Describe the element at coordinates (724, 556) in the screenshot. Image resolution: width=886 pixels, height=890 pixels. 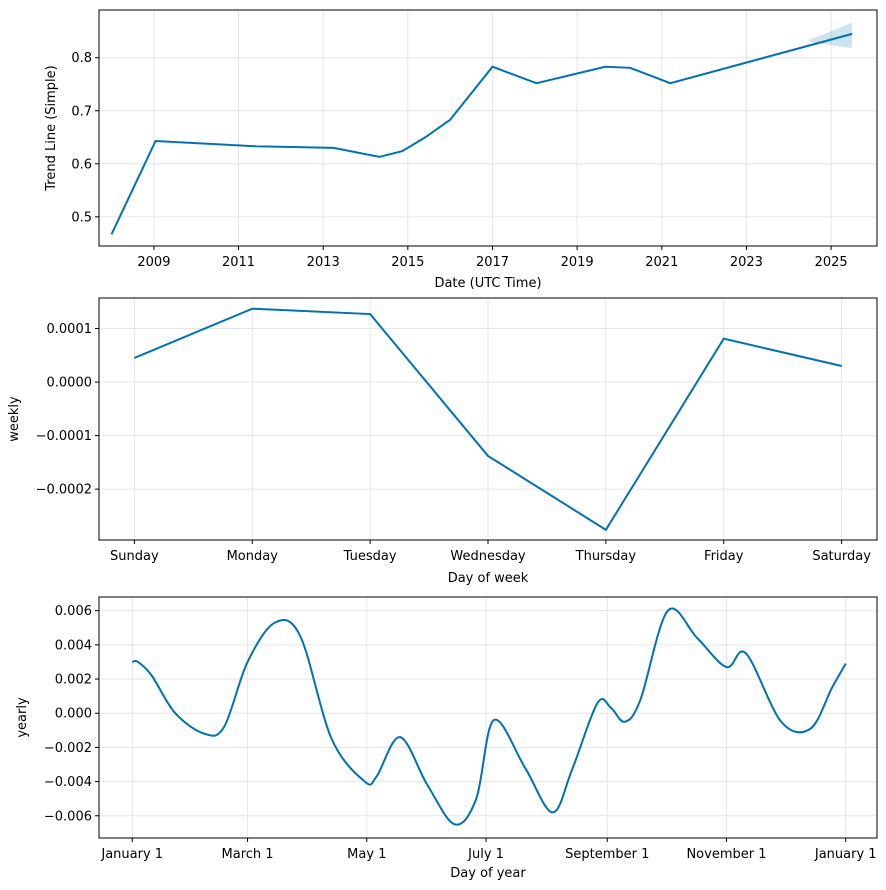
I see `x-tick-label: Friday` at that location.